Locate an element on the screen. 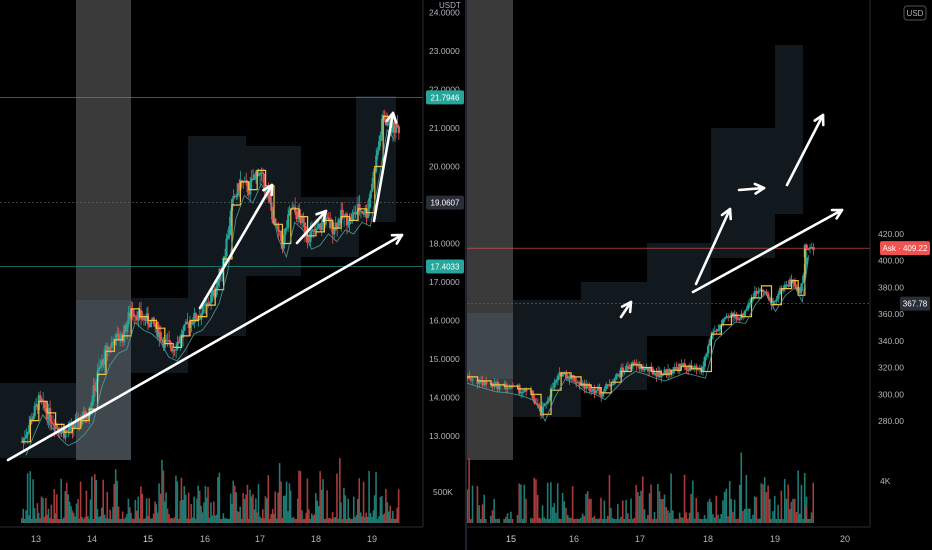 Image resolution: width=932 pixels, height=550 pixels. currency-label: USD is located at coordinates (915, 13).